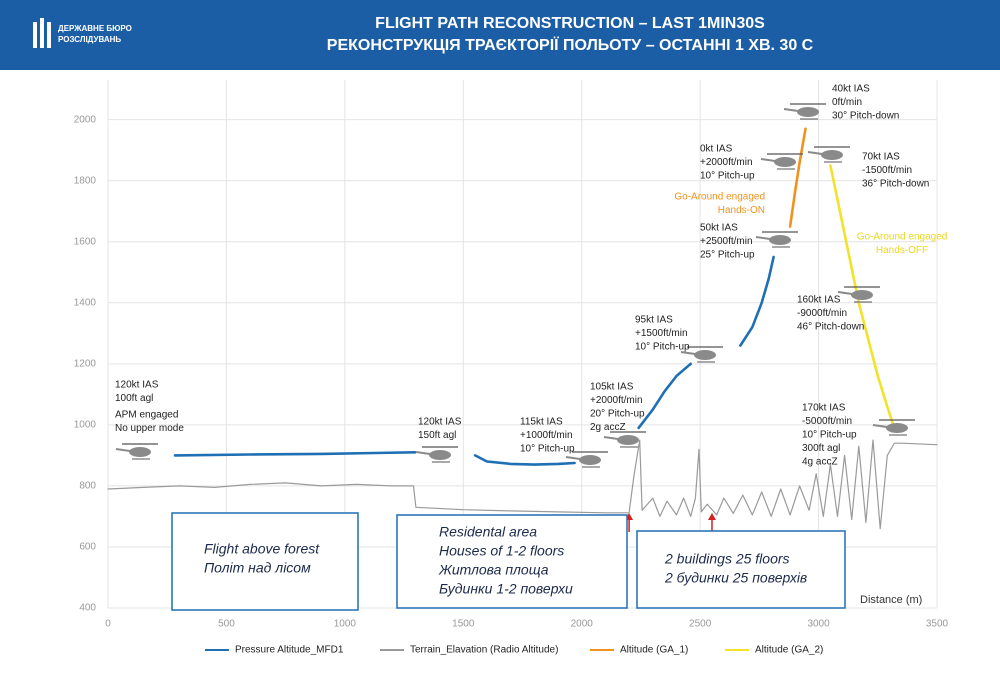 This screenshot has height=683, width=1000. What do you see at coordinates (654, 320) in the screenshot?
I see `annotation: 95kt IAS` at bounding box center [654, 320].